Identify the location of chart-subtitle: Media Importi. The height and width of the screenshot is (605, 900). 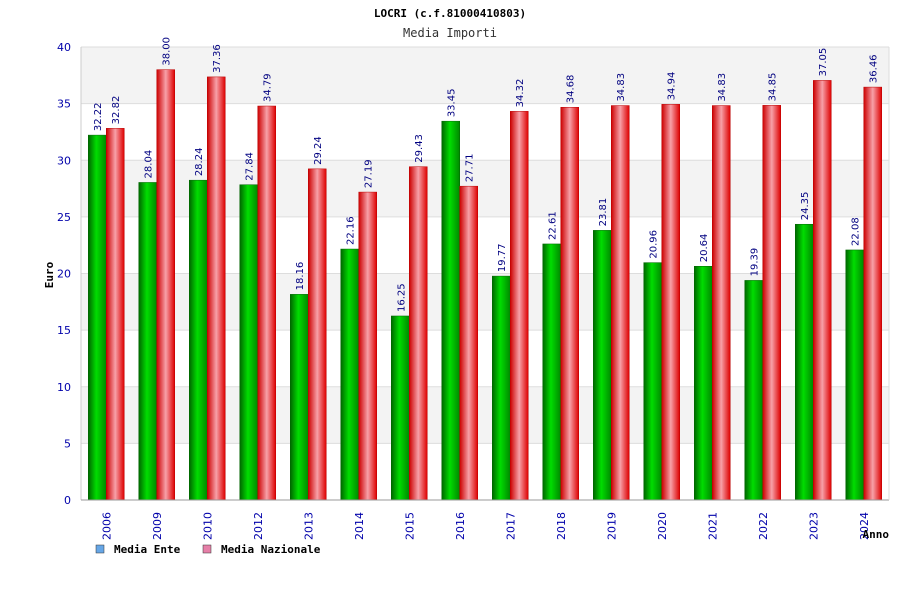
(450, 33).